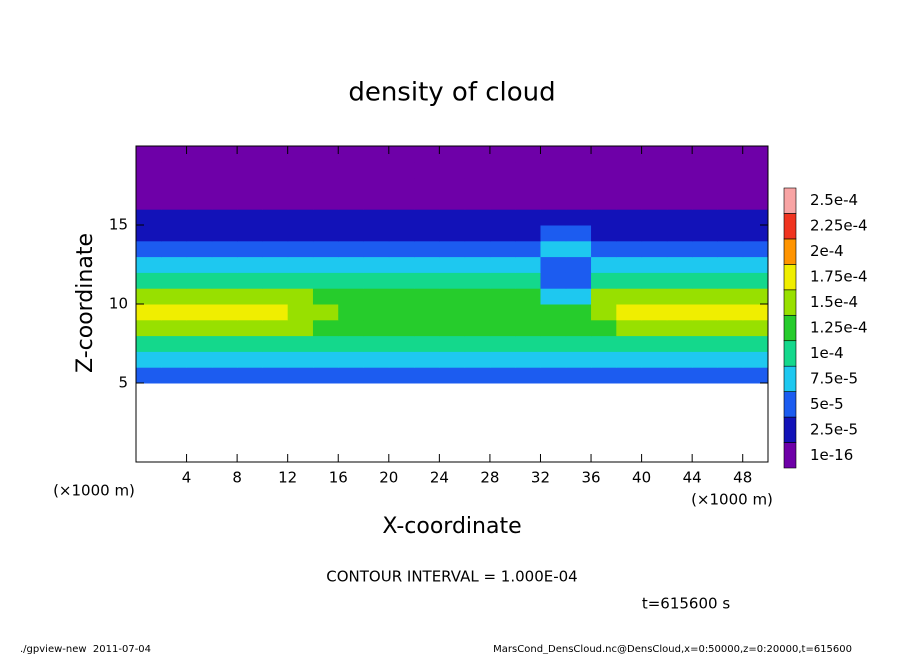 The height and width of the screenshot is (654, 904). I want to click on x-tick-label: 48, so click(742, 478).